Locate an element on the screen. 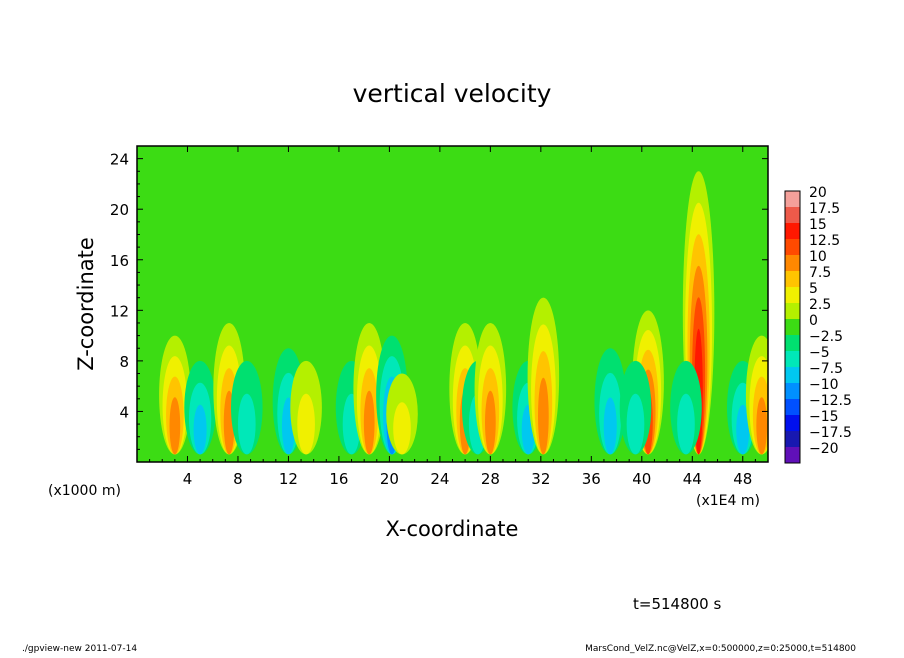 The height and width of the screenshot is (658, 904). colorbar-label: −5 is located at coordinates (819, 353).